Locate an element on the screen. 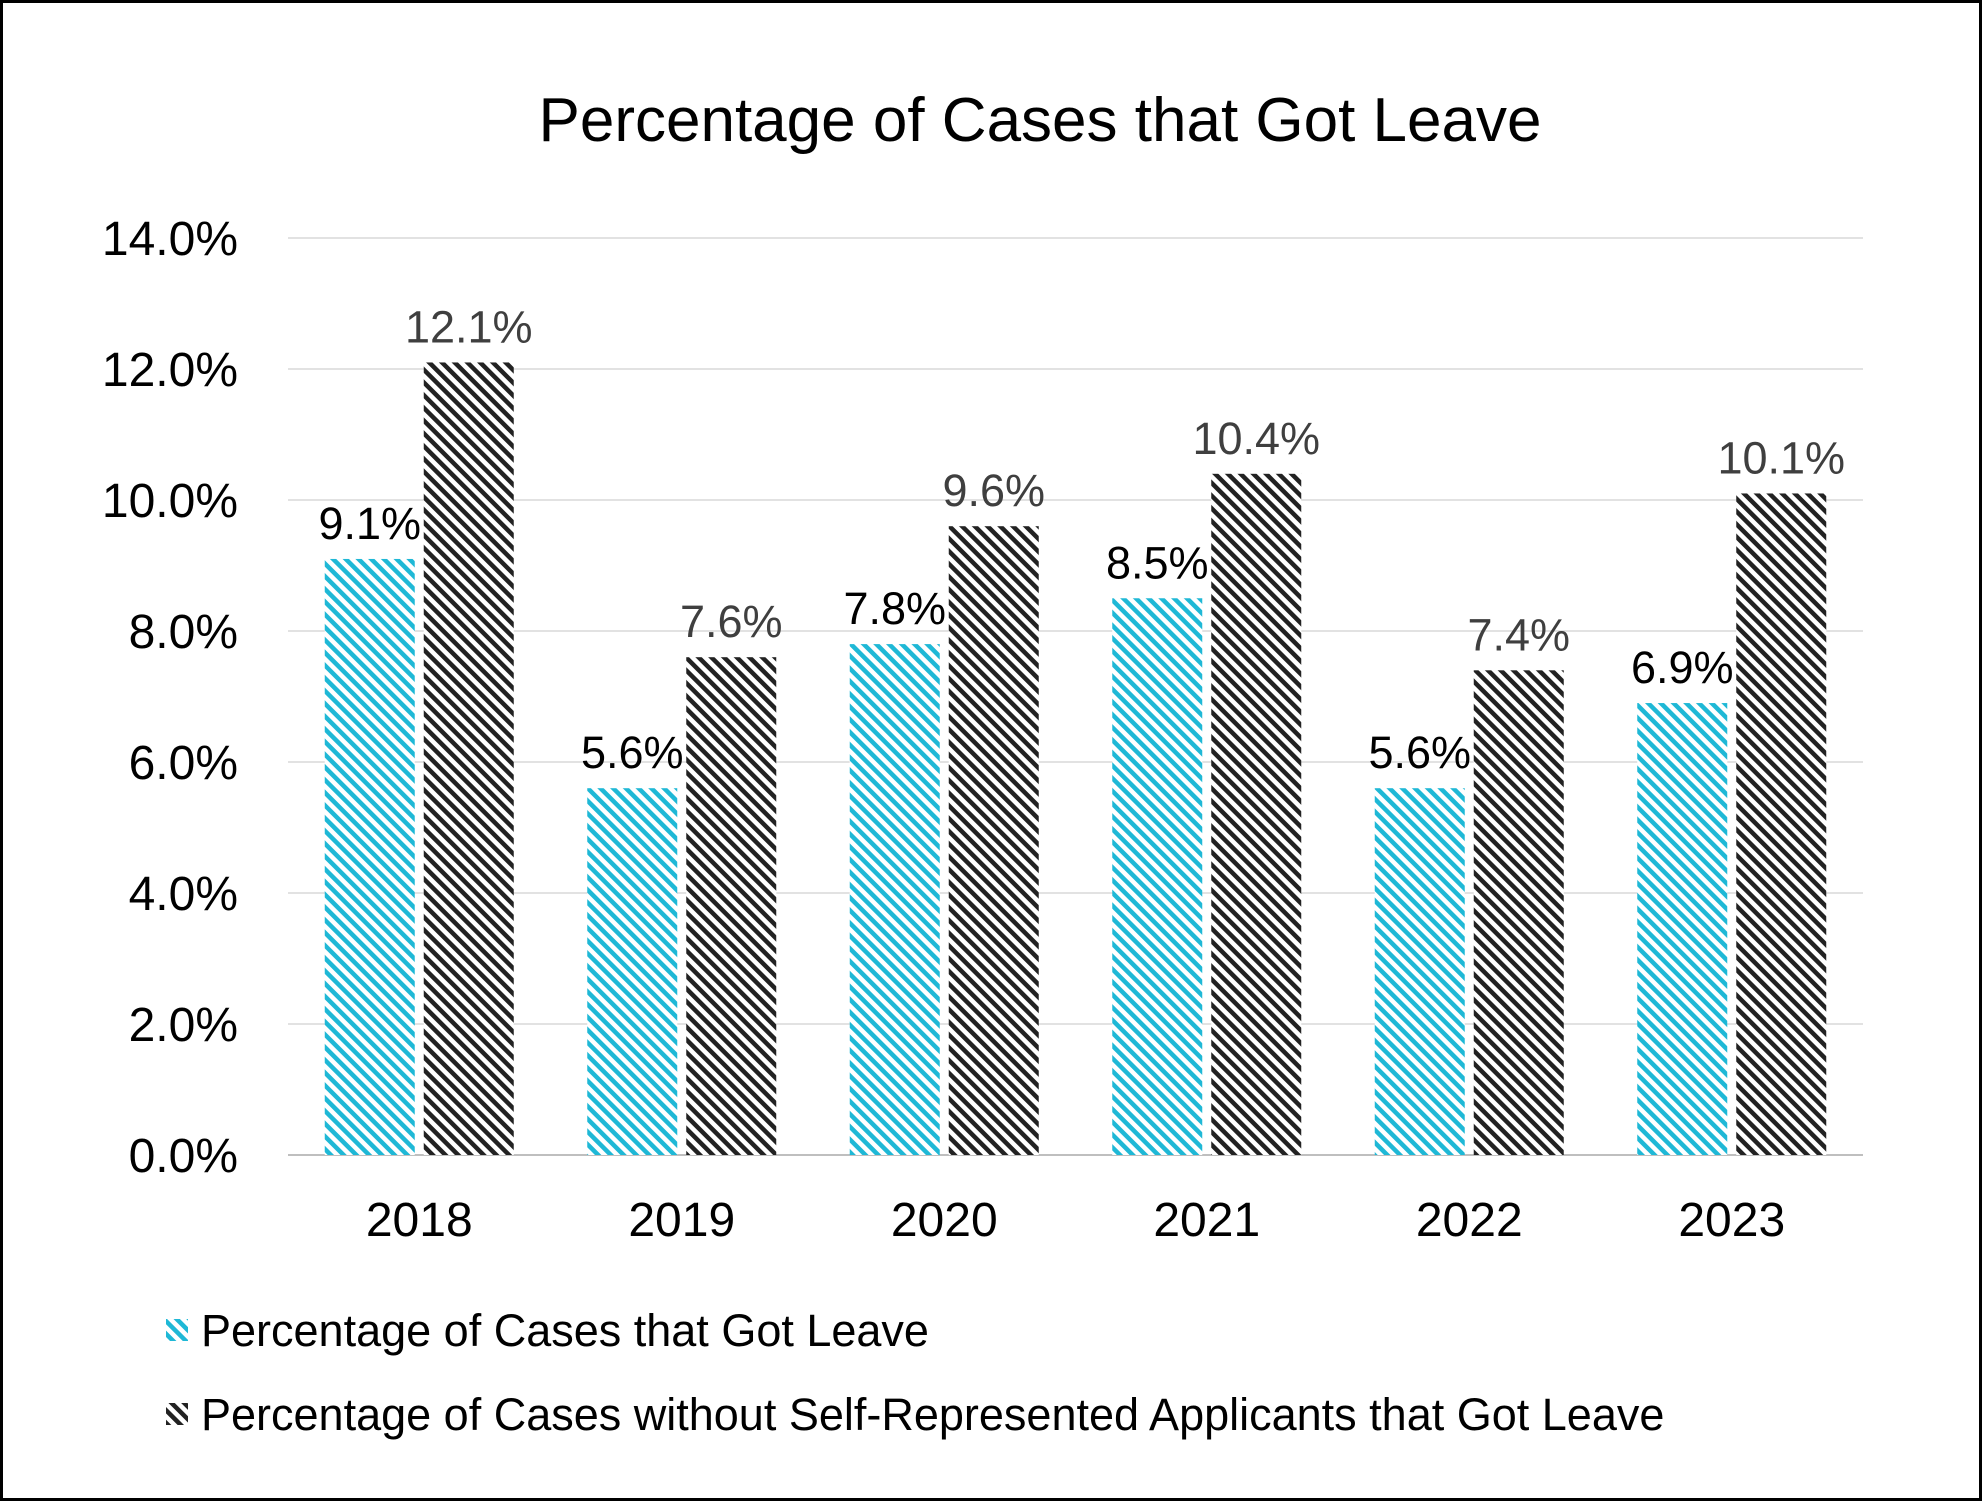 Image resolution: width=1982 pixels, height=1504 pixels. bar-without-self-represented-2021 is located at coordinates (1256, 814).